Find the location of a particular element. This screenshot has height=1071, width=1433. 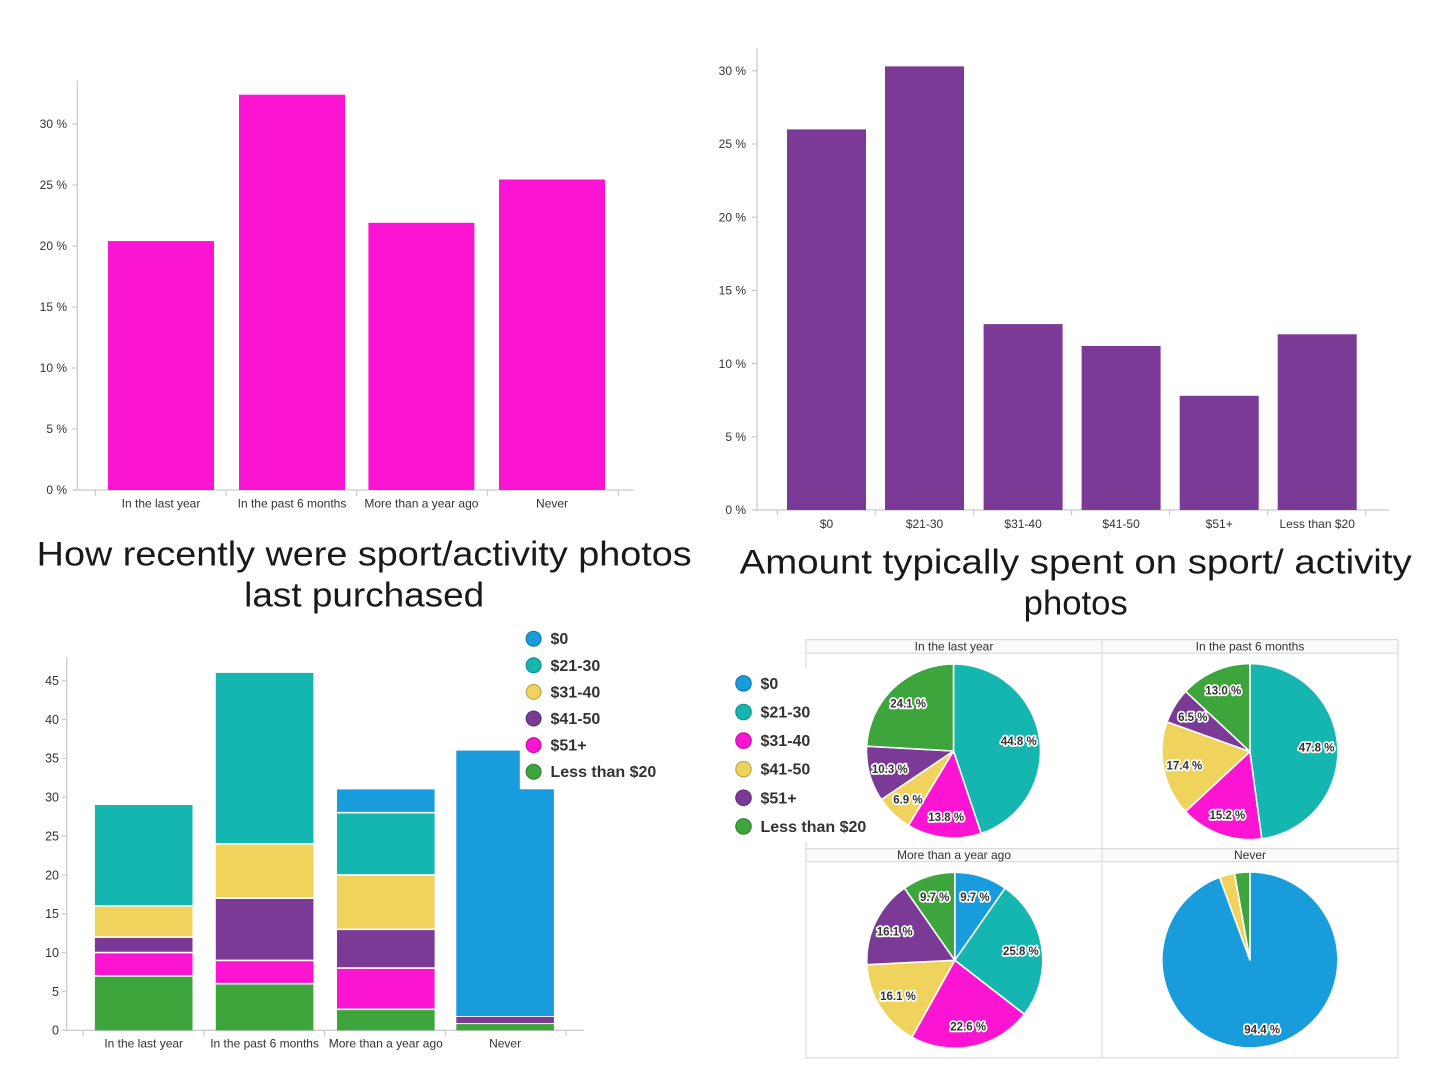

svg-text: 15.2 % is located at coordinates (1227, 816).